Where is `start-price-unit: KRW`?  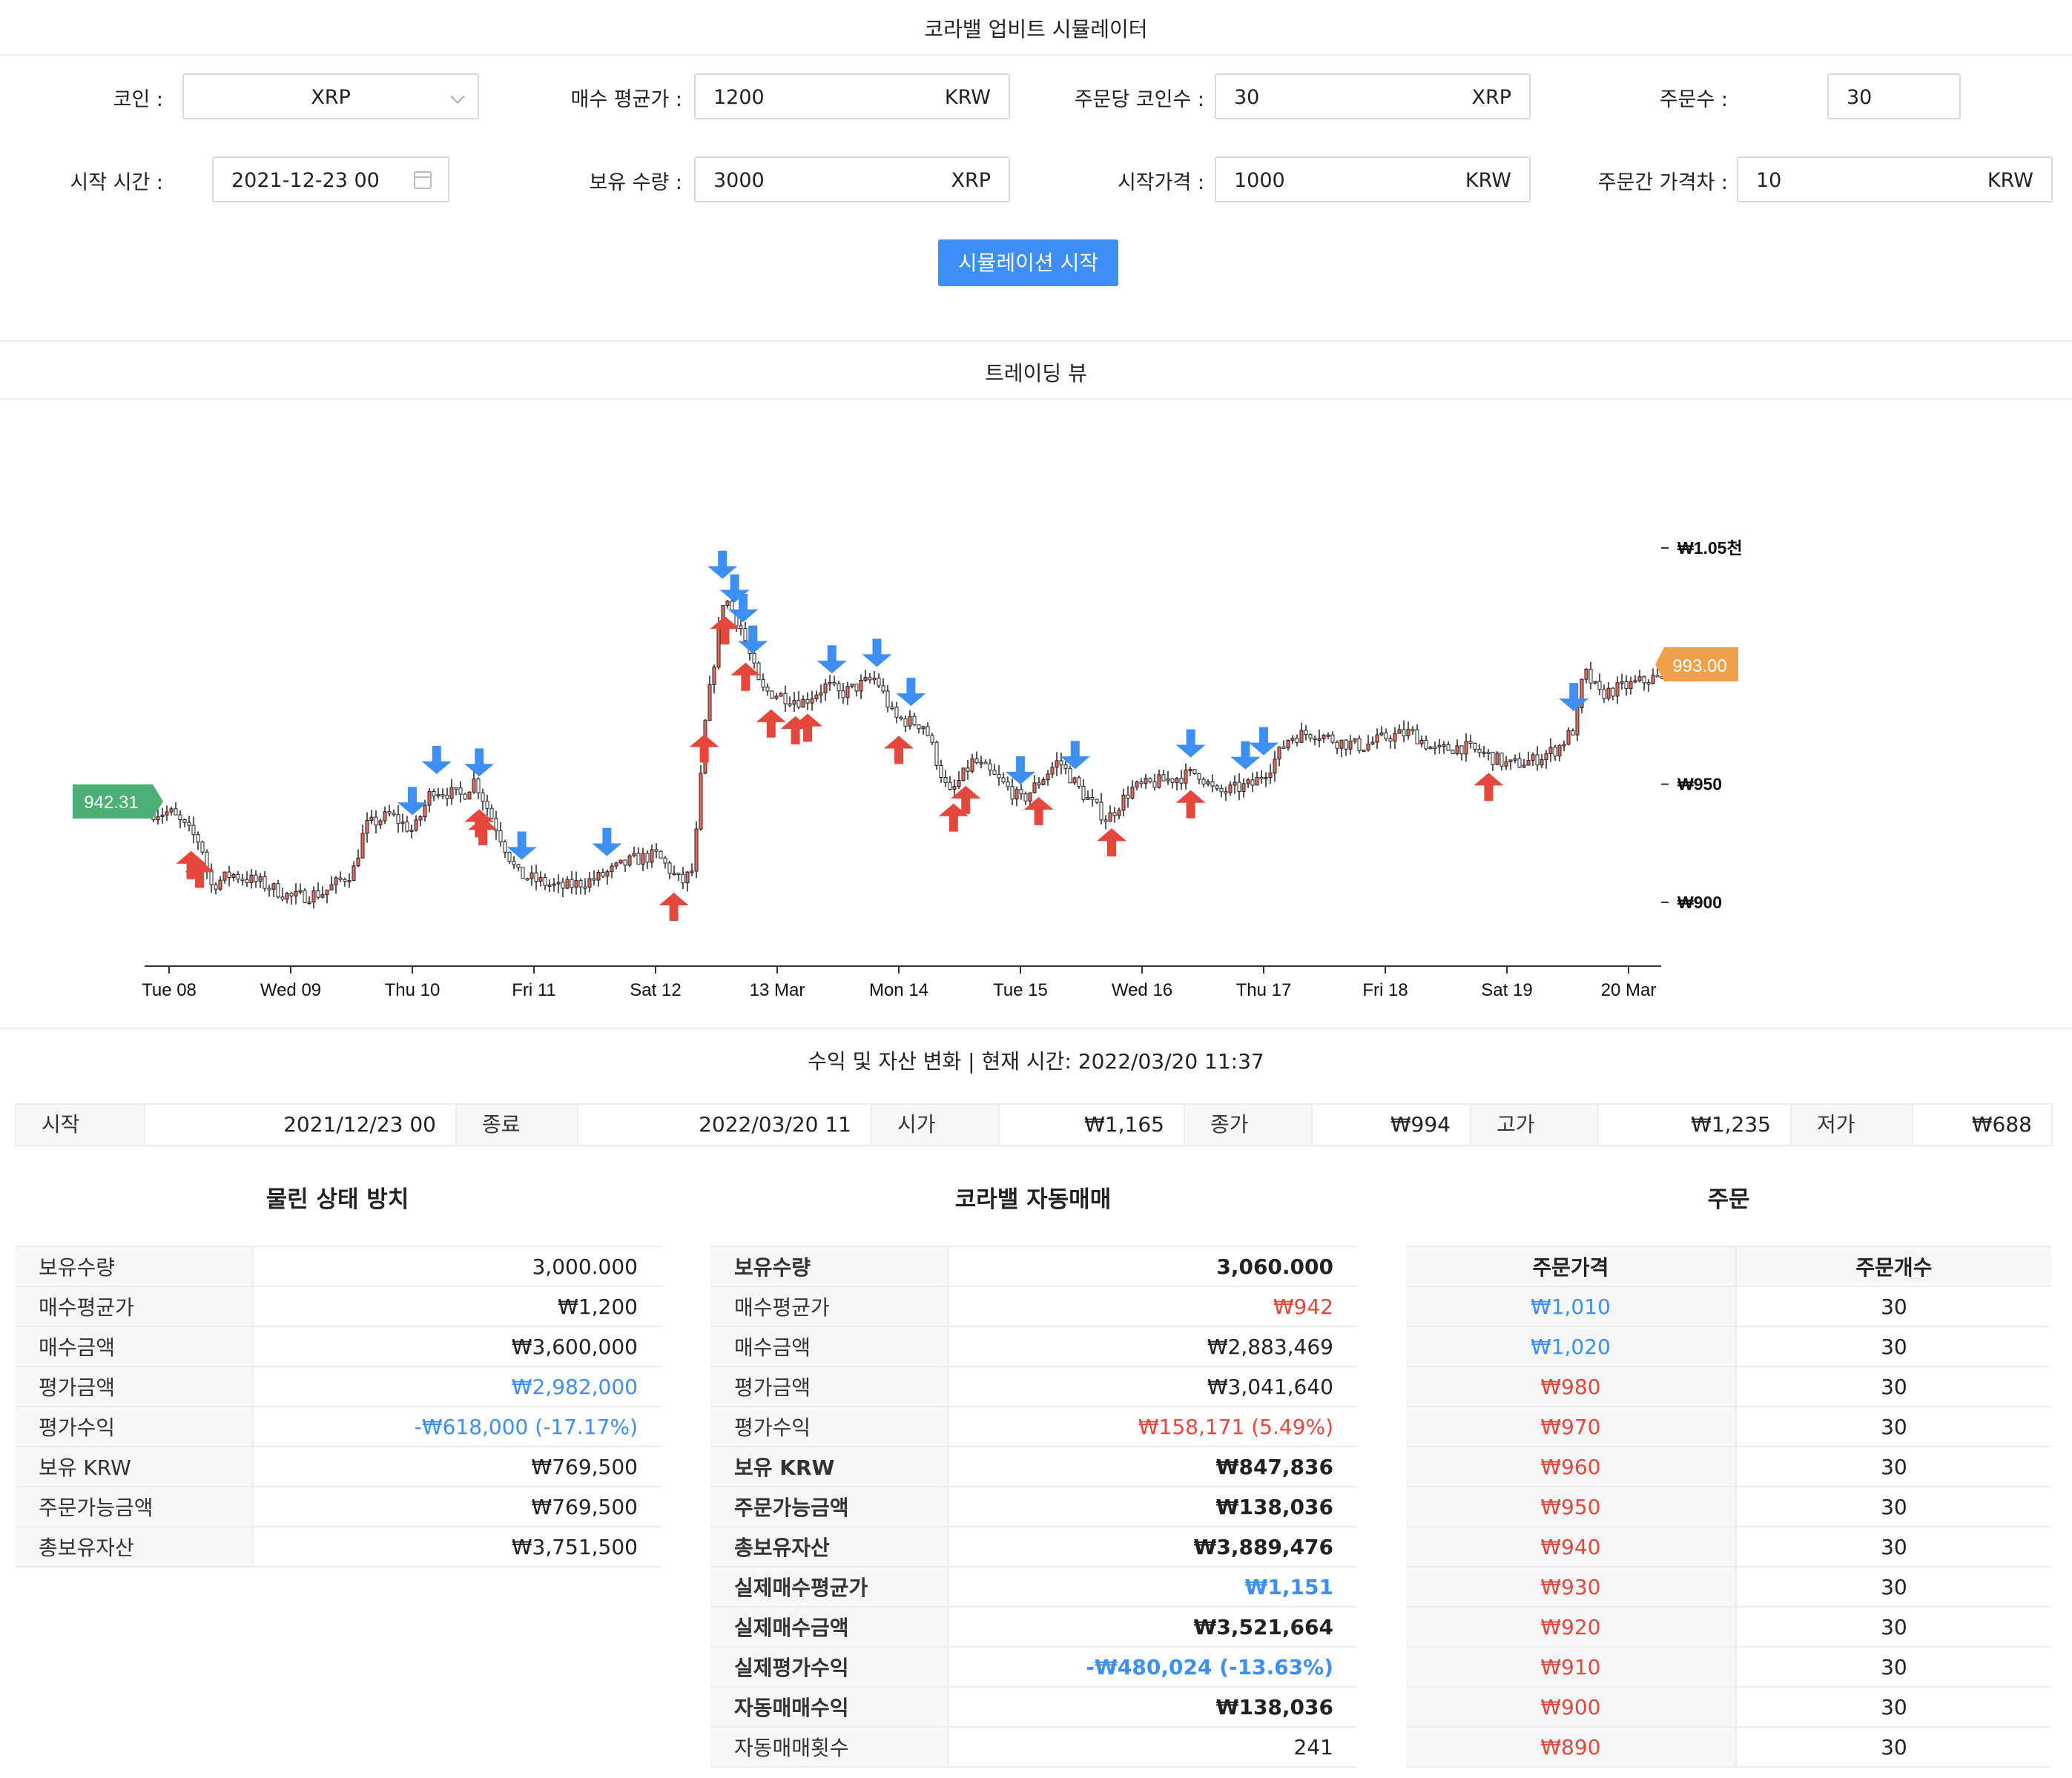 start-price-unit: KRW is located at coordinates (1488, 180).